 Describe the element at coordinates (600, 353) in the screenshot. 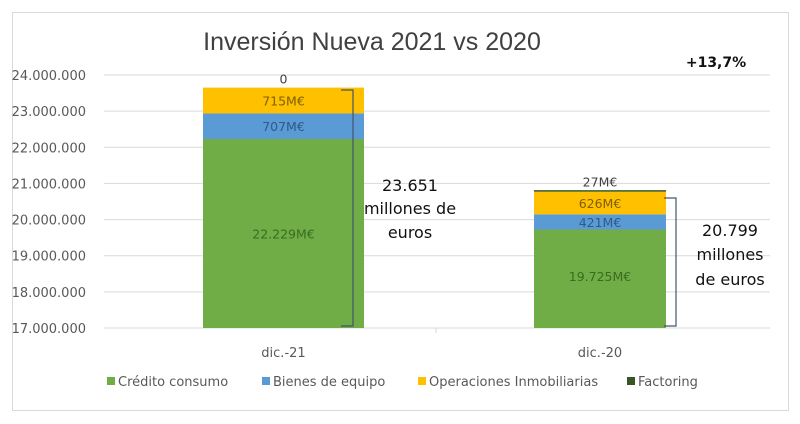

I see `x-tick-label: dic.-20` at that location.